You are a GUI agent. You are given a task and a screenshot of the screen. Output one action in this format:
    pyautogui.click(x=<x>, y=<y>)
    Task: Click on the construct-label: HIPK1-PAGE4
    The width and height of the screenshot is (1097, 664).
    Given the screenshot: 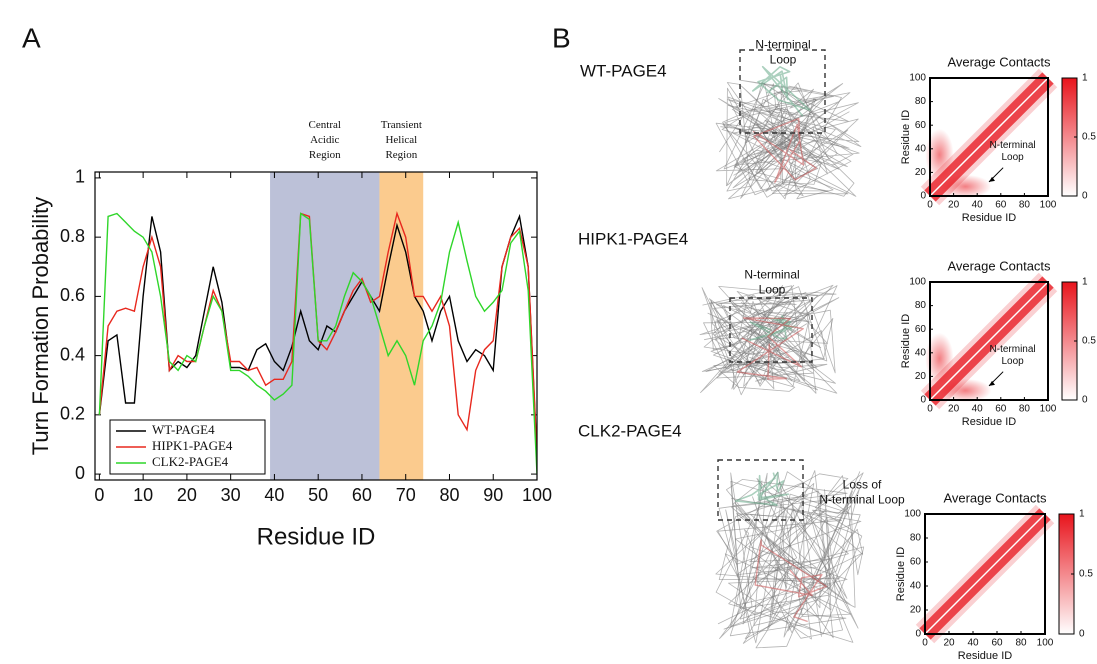 What is the action you would take?
    pyautogui.click(x=633, y=238)
    